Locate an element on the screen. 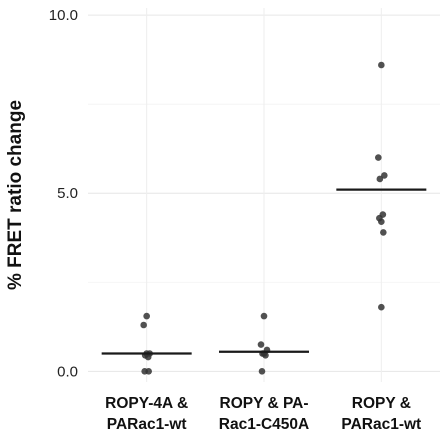 The image size is (447, 432). y-axis: 0.0 5.0 10.0 is located at coordinates (63, 193).